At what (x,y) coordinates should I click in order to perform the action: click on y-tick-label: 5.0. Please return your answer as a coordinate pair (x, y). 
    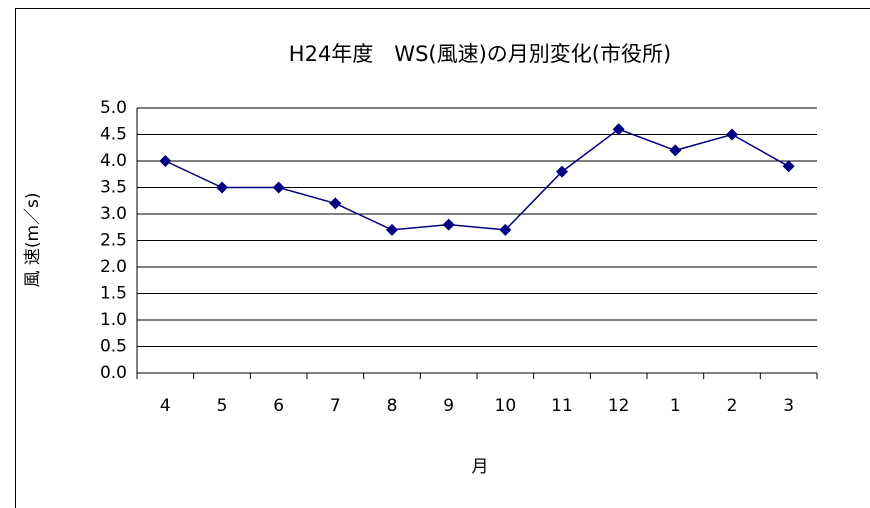
    Looking at the image, I should click on (113, 108).